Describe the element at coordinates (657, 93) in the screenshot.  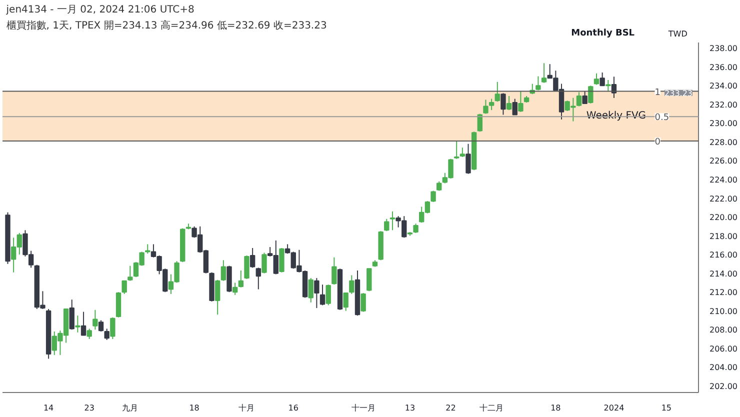
I see `annotation: 1` at that location.